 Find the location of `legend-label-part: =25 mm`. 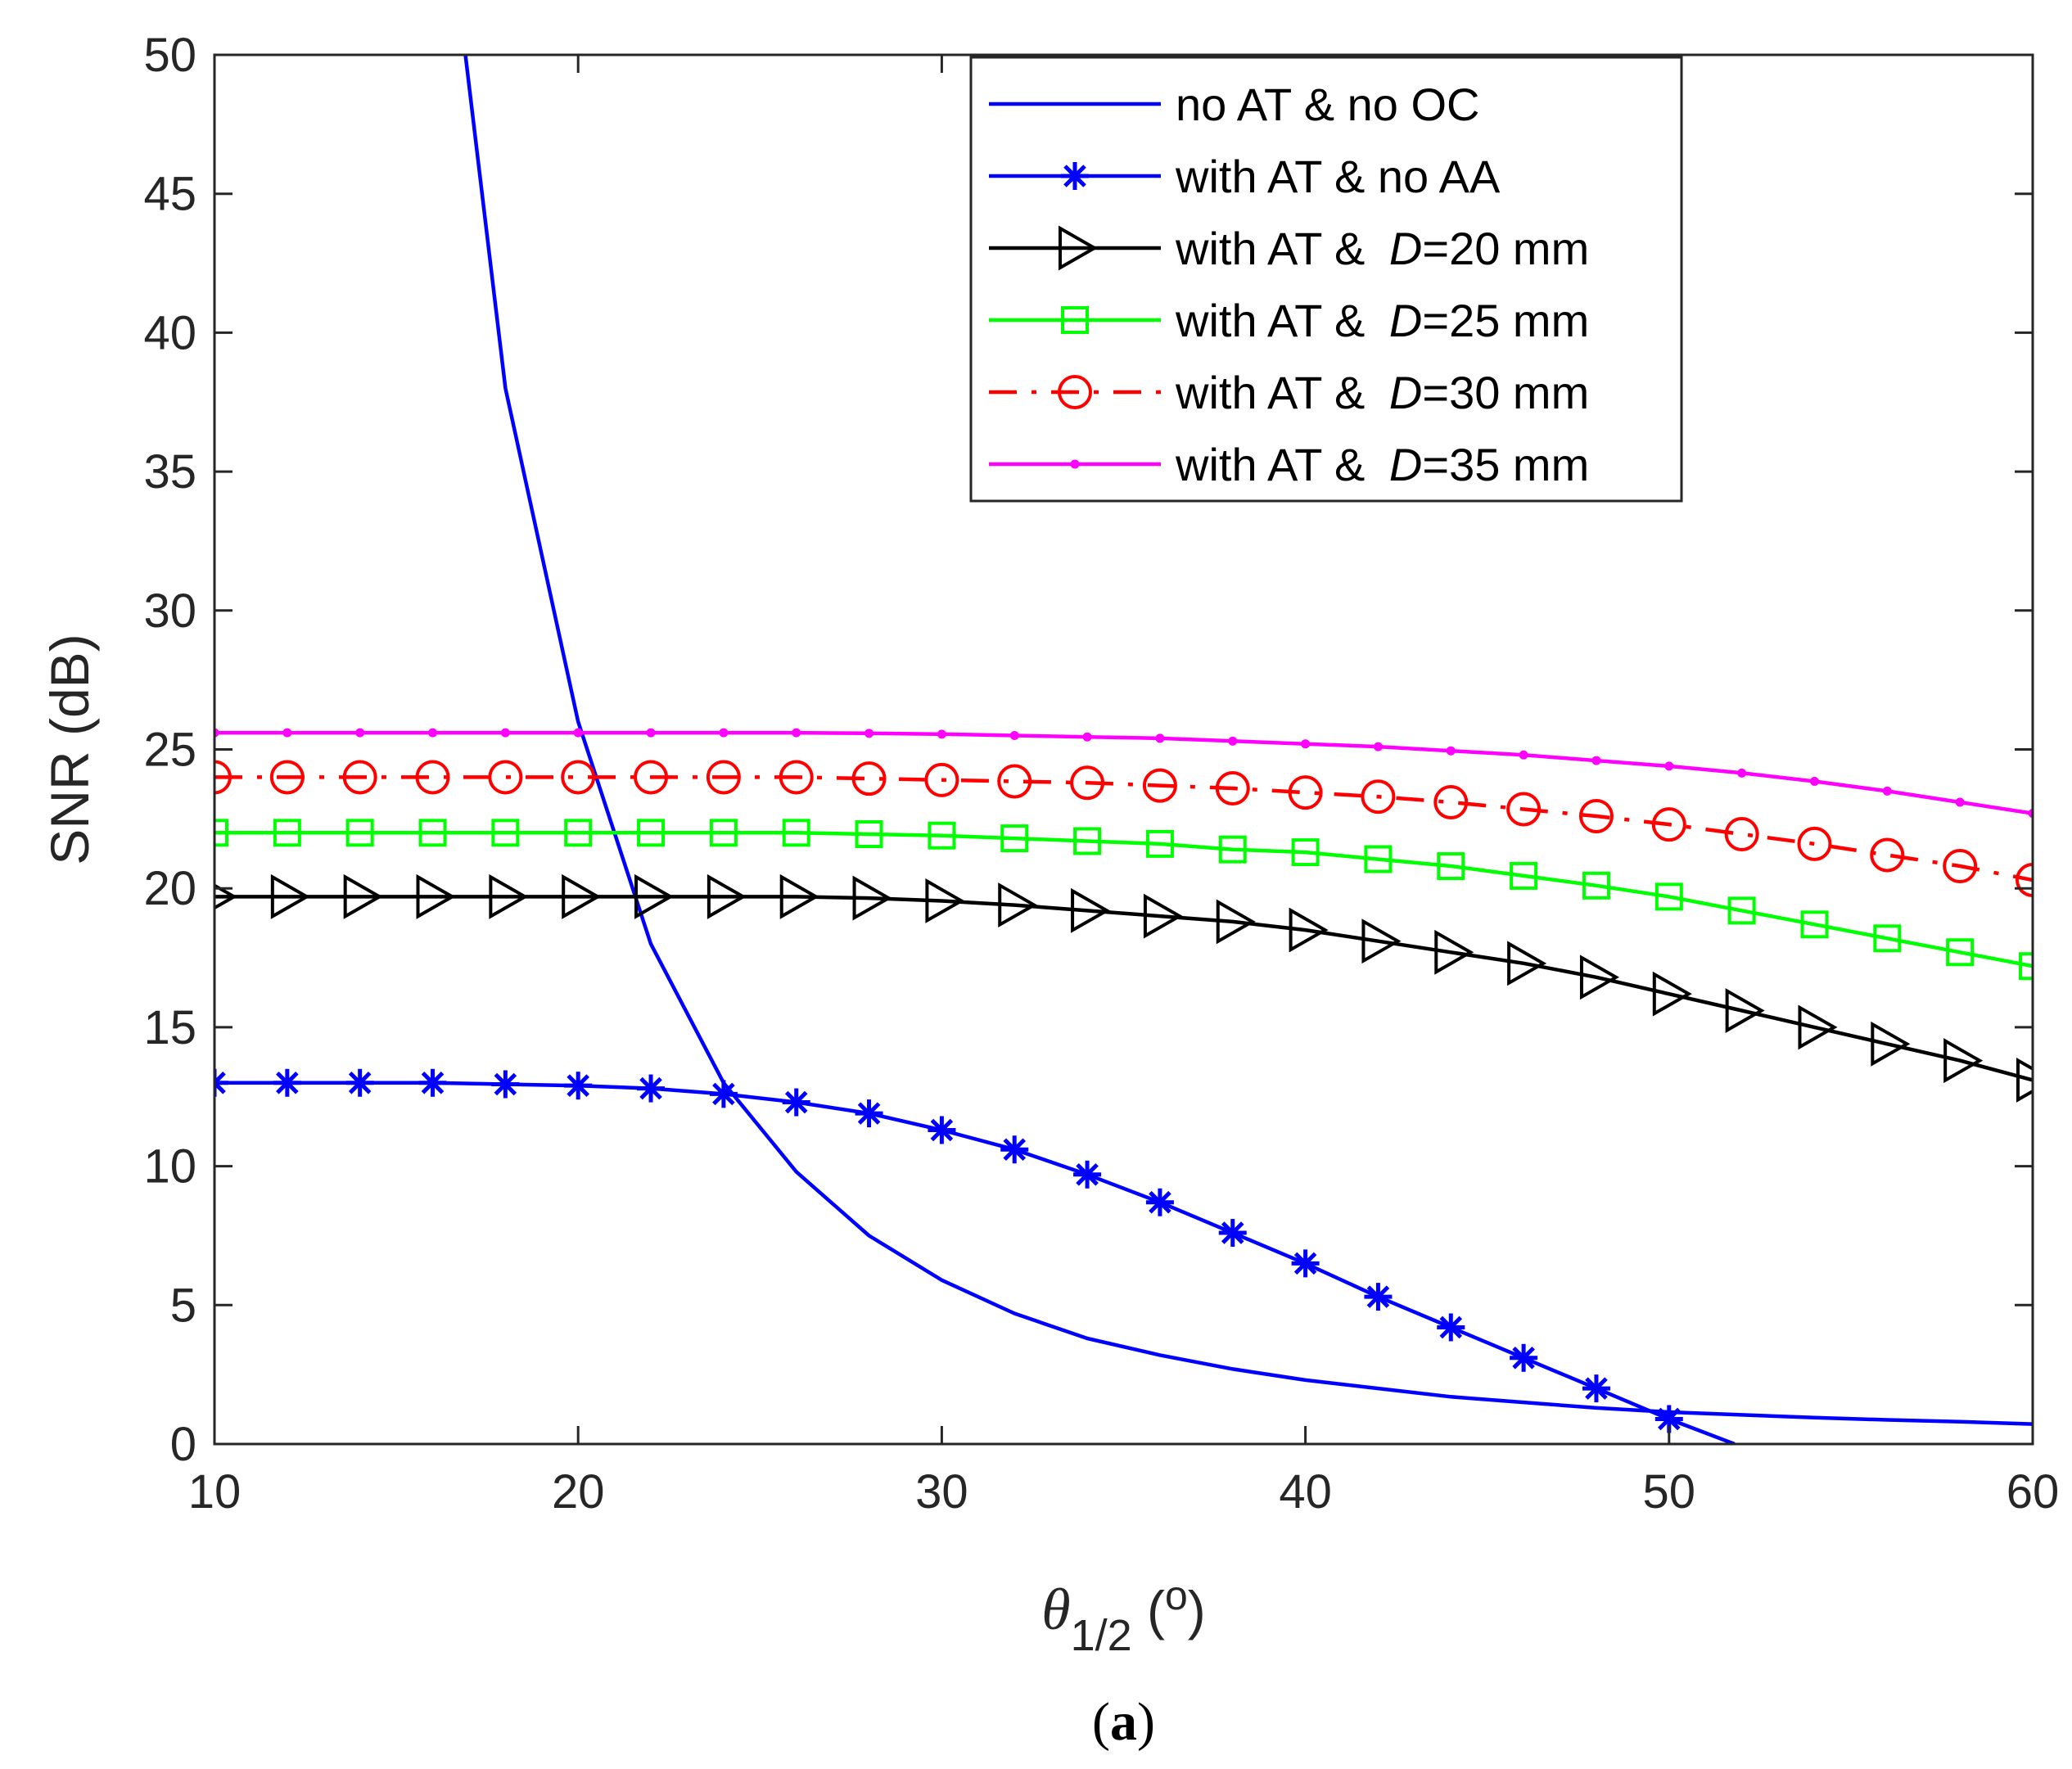

legend-label-part: =25 mm is located at coordinates (1505, 320).